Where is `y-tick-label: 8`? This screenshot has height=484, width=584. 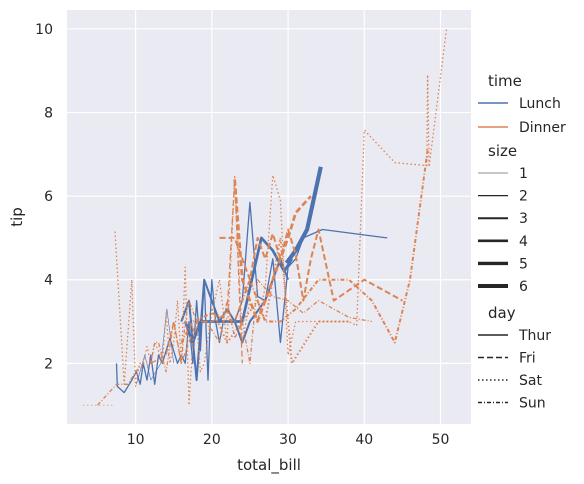 y-tick-label: 8 is located at coordinates (48, 113).